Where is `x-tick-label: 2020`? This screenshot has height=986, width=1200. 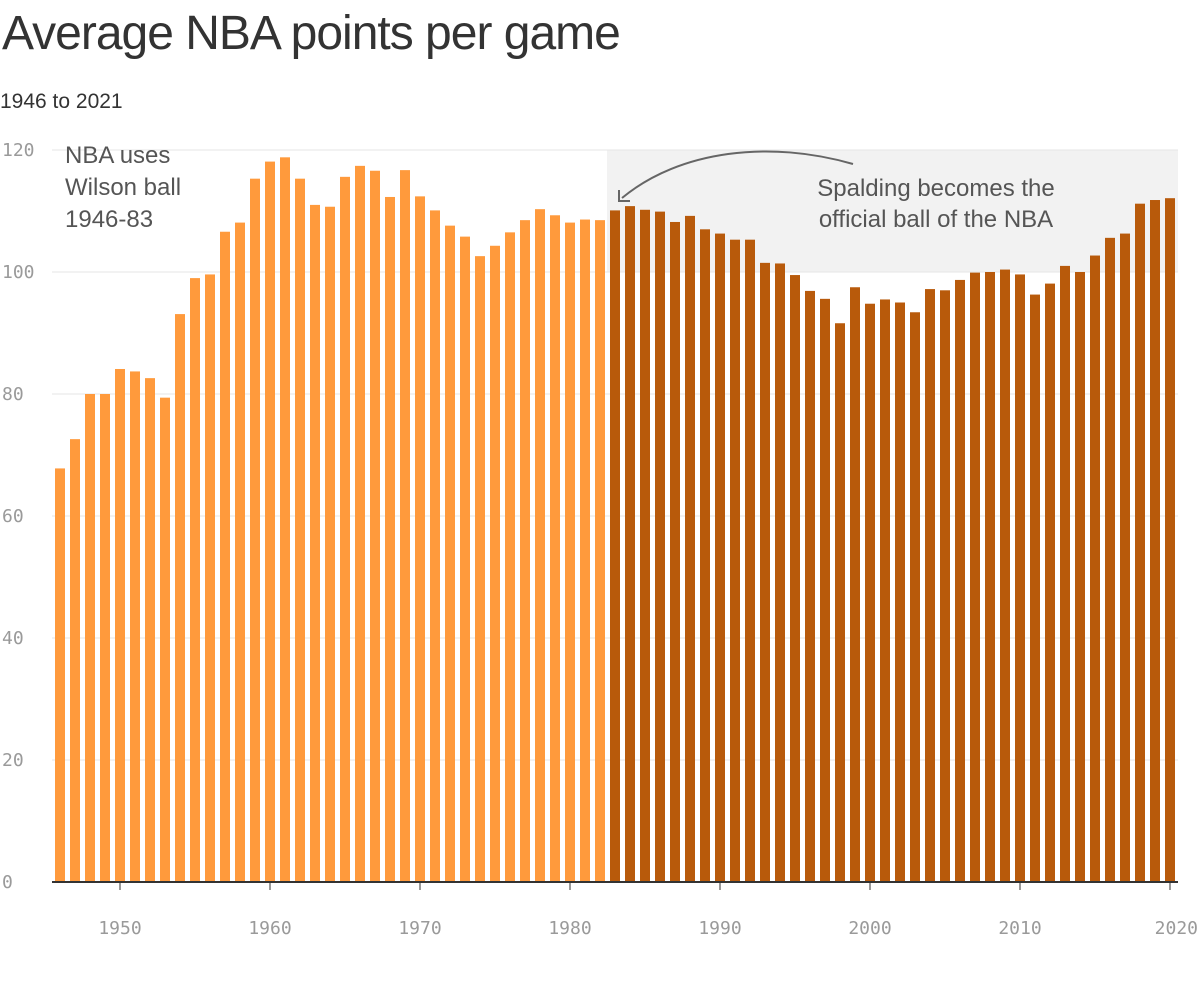
x-tick-label: 2020 is located at coordinates (1176, 928).